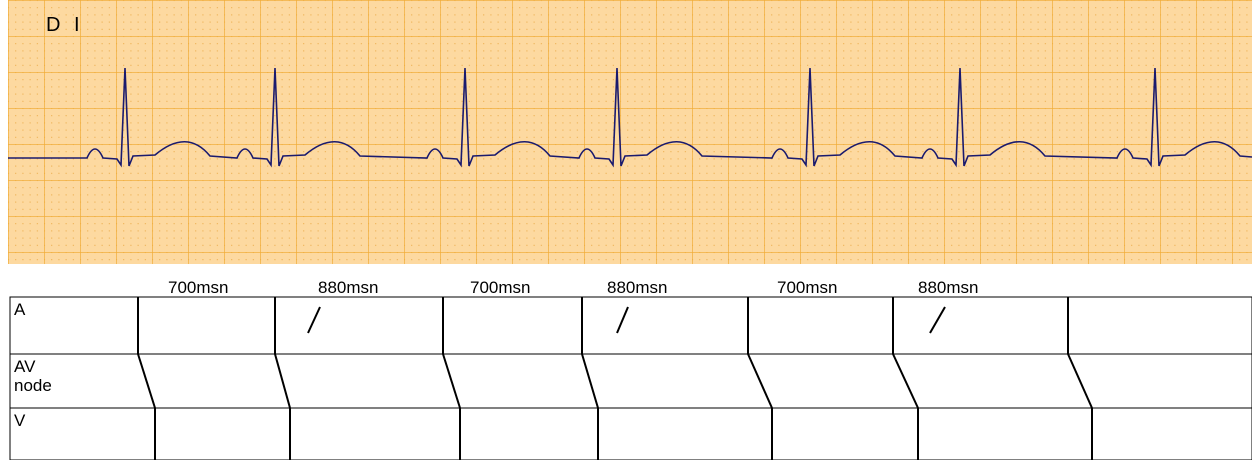 This screenshot has height=460, width=1252. I want to click on lead-label: D I, so click(65, 25).